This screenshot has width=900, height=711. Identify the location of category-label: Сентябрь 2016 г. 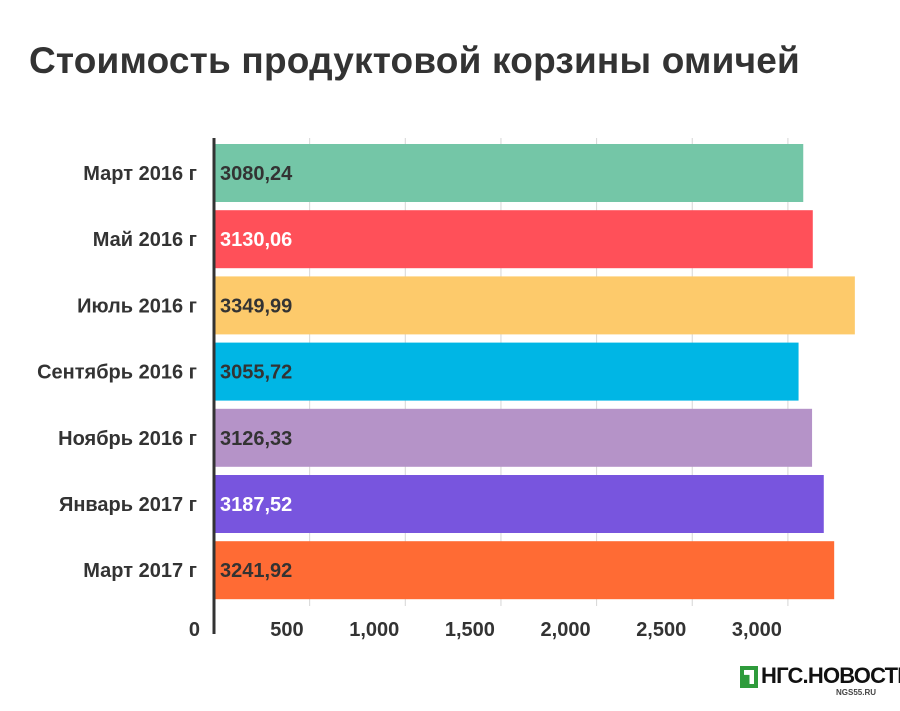
(117, 373).